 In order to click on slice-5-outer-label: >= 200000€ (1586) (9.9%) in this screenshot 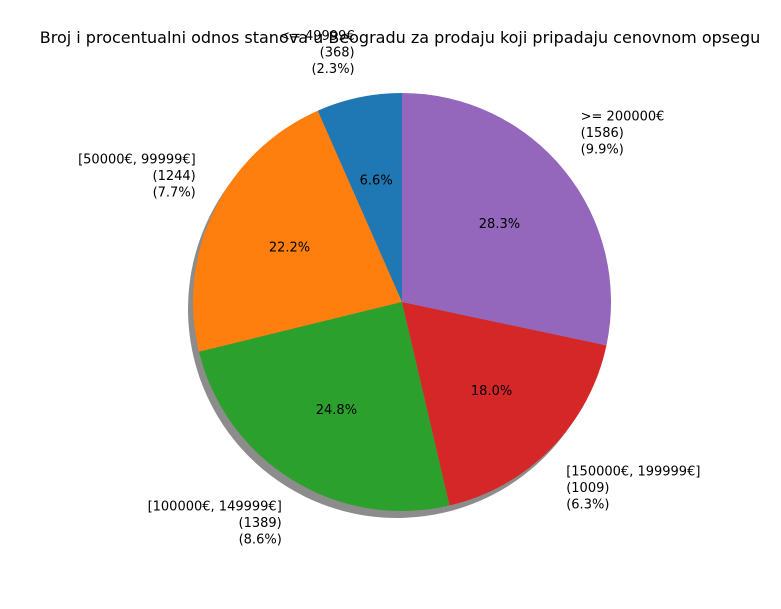, I will do `click(623, 133)`.